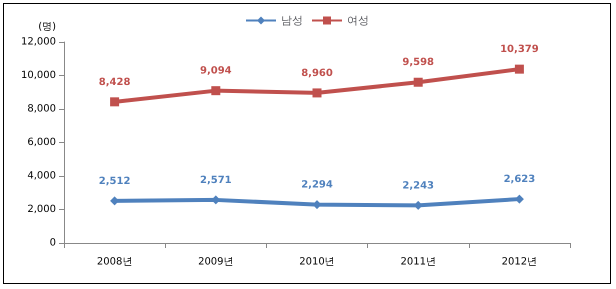 The image size is (616, 289). What do you see at coordinates (47, 27) in the screenshot?
I see `y-axis-title: (명)` at bounding box center [47, 27].